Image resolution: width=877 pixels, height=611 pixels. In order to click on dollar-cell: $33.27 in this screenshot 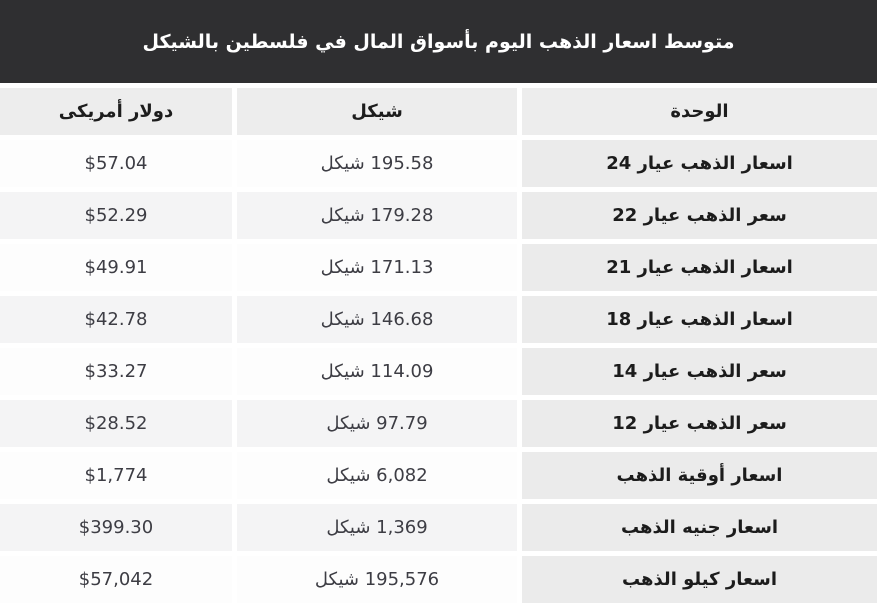, I will do `click(116, 371)`.